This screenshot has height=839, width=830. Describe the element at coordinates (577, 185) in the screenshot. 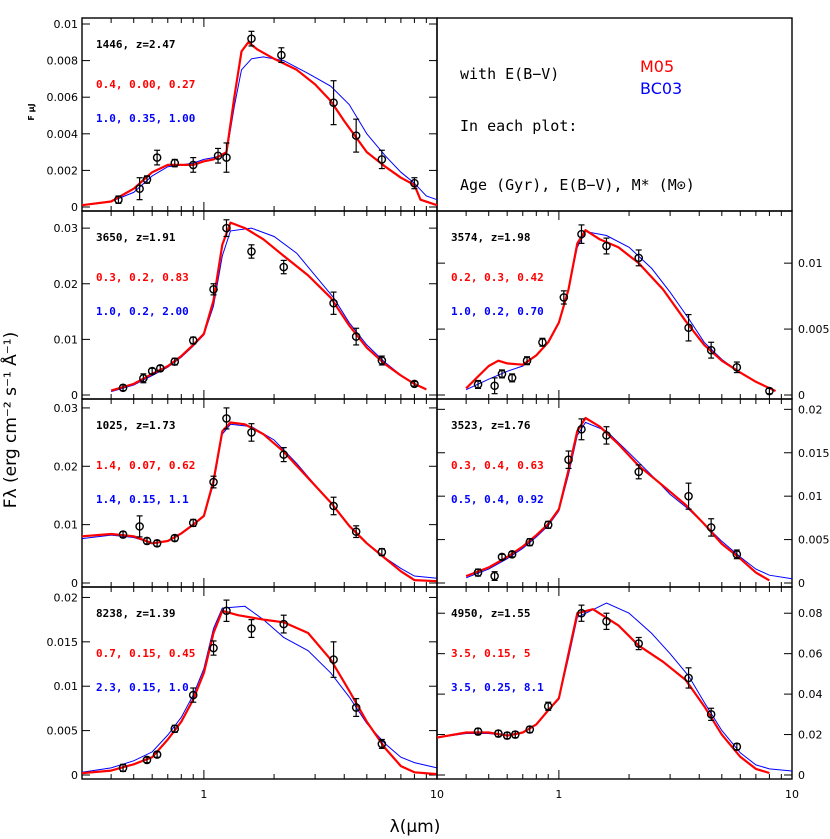

I see `info-line-3: Age (Gyr), E(B−V), M* (M⊙)` at that location.